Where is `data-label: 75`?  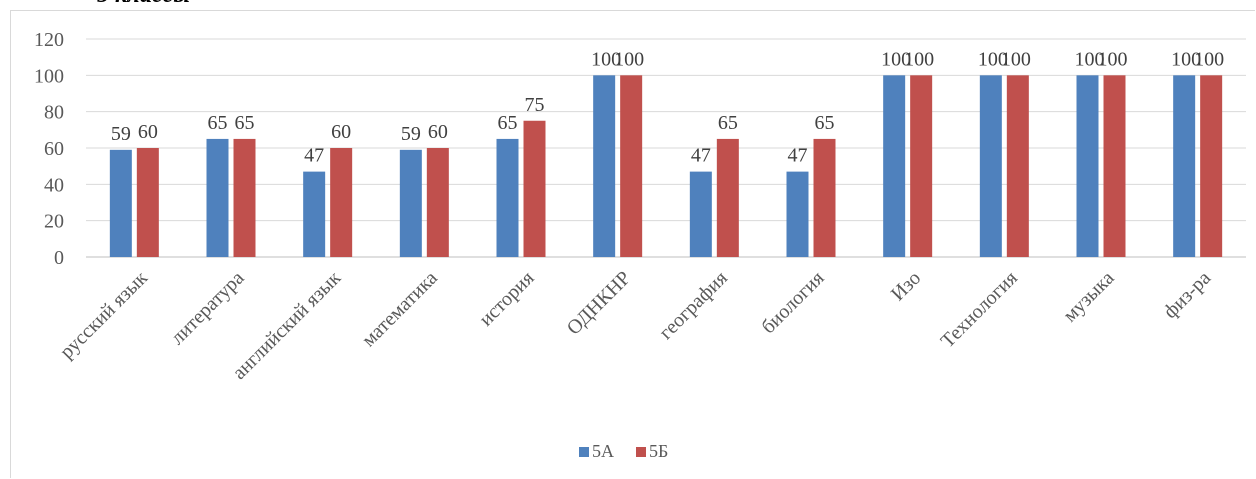 data-label: 75 is located at coordinates (535, 105).